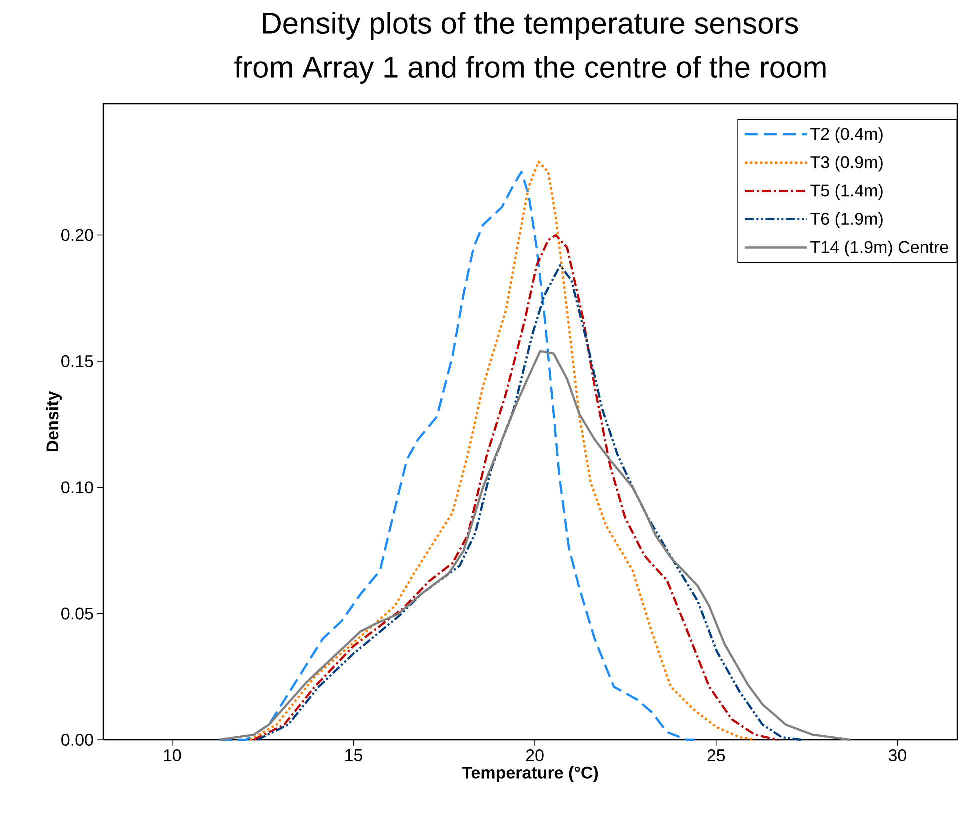 This screenshot has width=959, height=823. What do you see at coordinates (717, 756) in the screenshot?
I see `x-tick-label: 25` at bounding box center [717, 756].